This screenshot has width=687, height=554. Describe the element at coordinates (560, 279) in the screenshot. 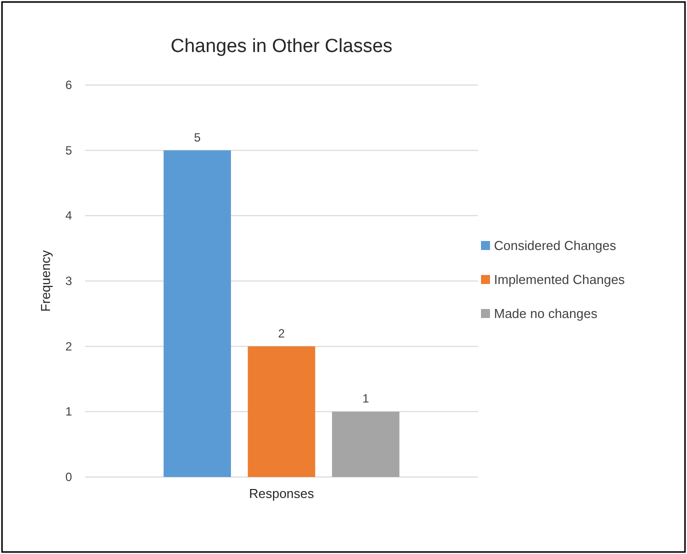

I see `legend-label: Implemented Changes` at that location.